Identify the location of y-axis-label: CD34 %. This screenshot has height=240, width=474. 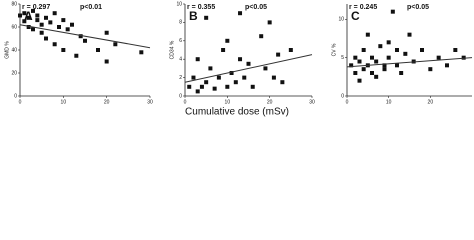
(172, 49).